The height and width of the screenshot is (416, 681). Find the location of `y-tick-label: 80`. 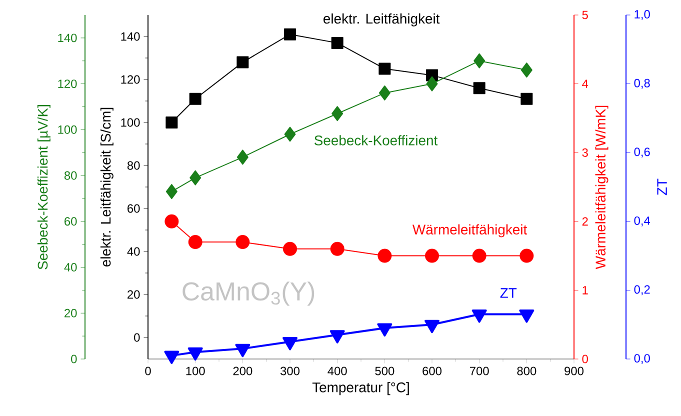

y-tick-label: 80 is located at coordinates (133, 165).